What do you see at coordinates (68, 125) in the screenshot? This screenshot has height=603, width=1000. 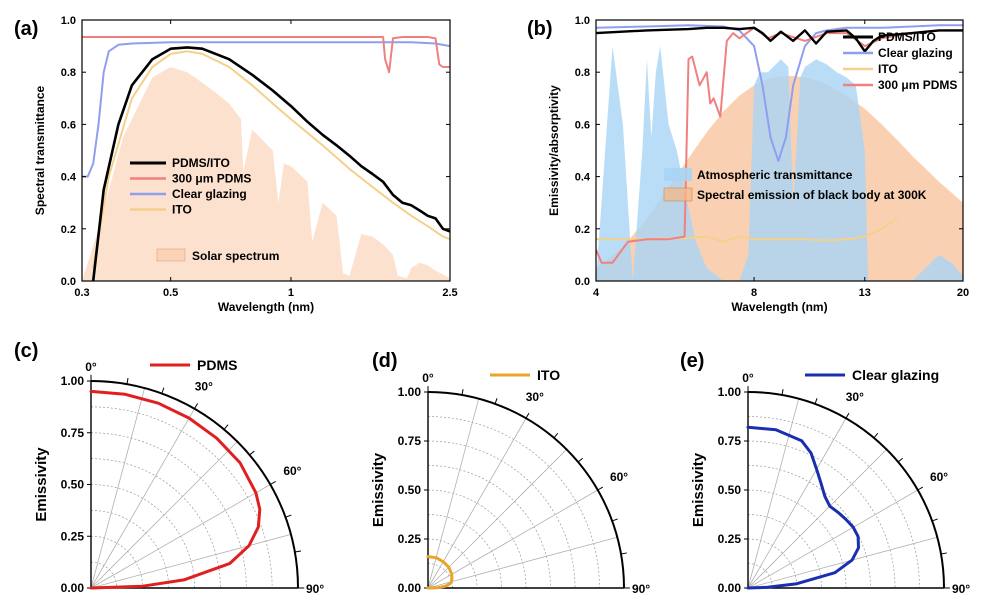 I see `y-tick-label: 0.6` at bounding box center [68, 125].